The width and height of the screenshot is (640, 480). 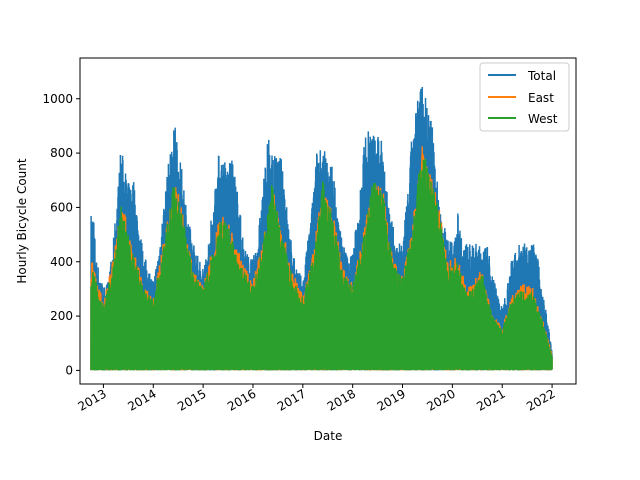 I want to click on legend-label-west: West, so click(x=543, y=119).